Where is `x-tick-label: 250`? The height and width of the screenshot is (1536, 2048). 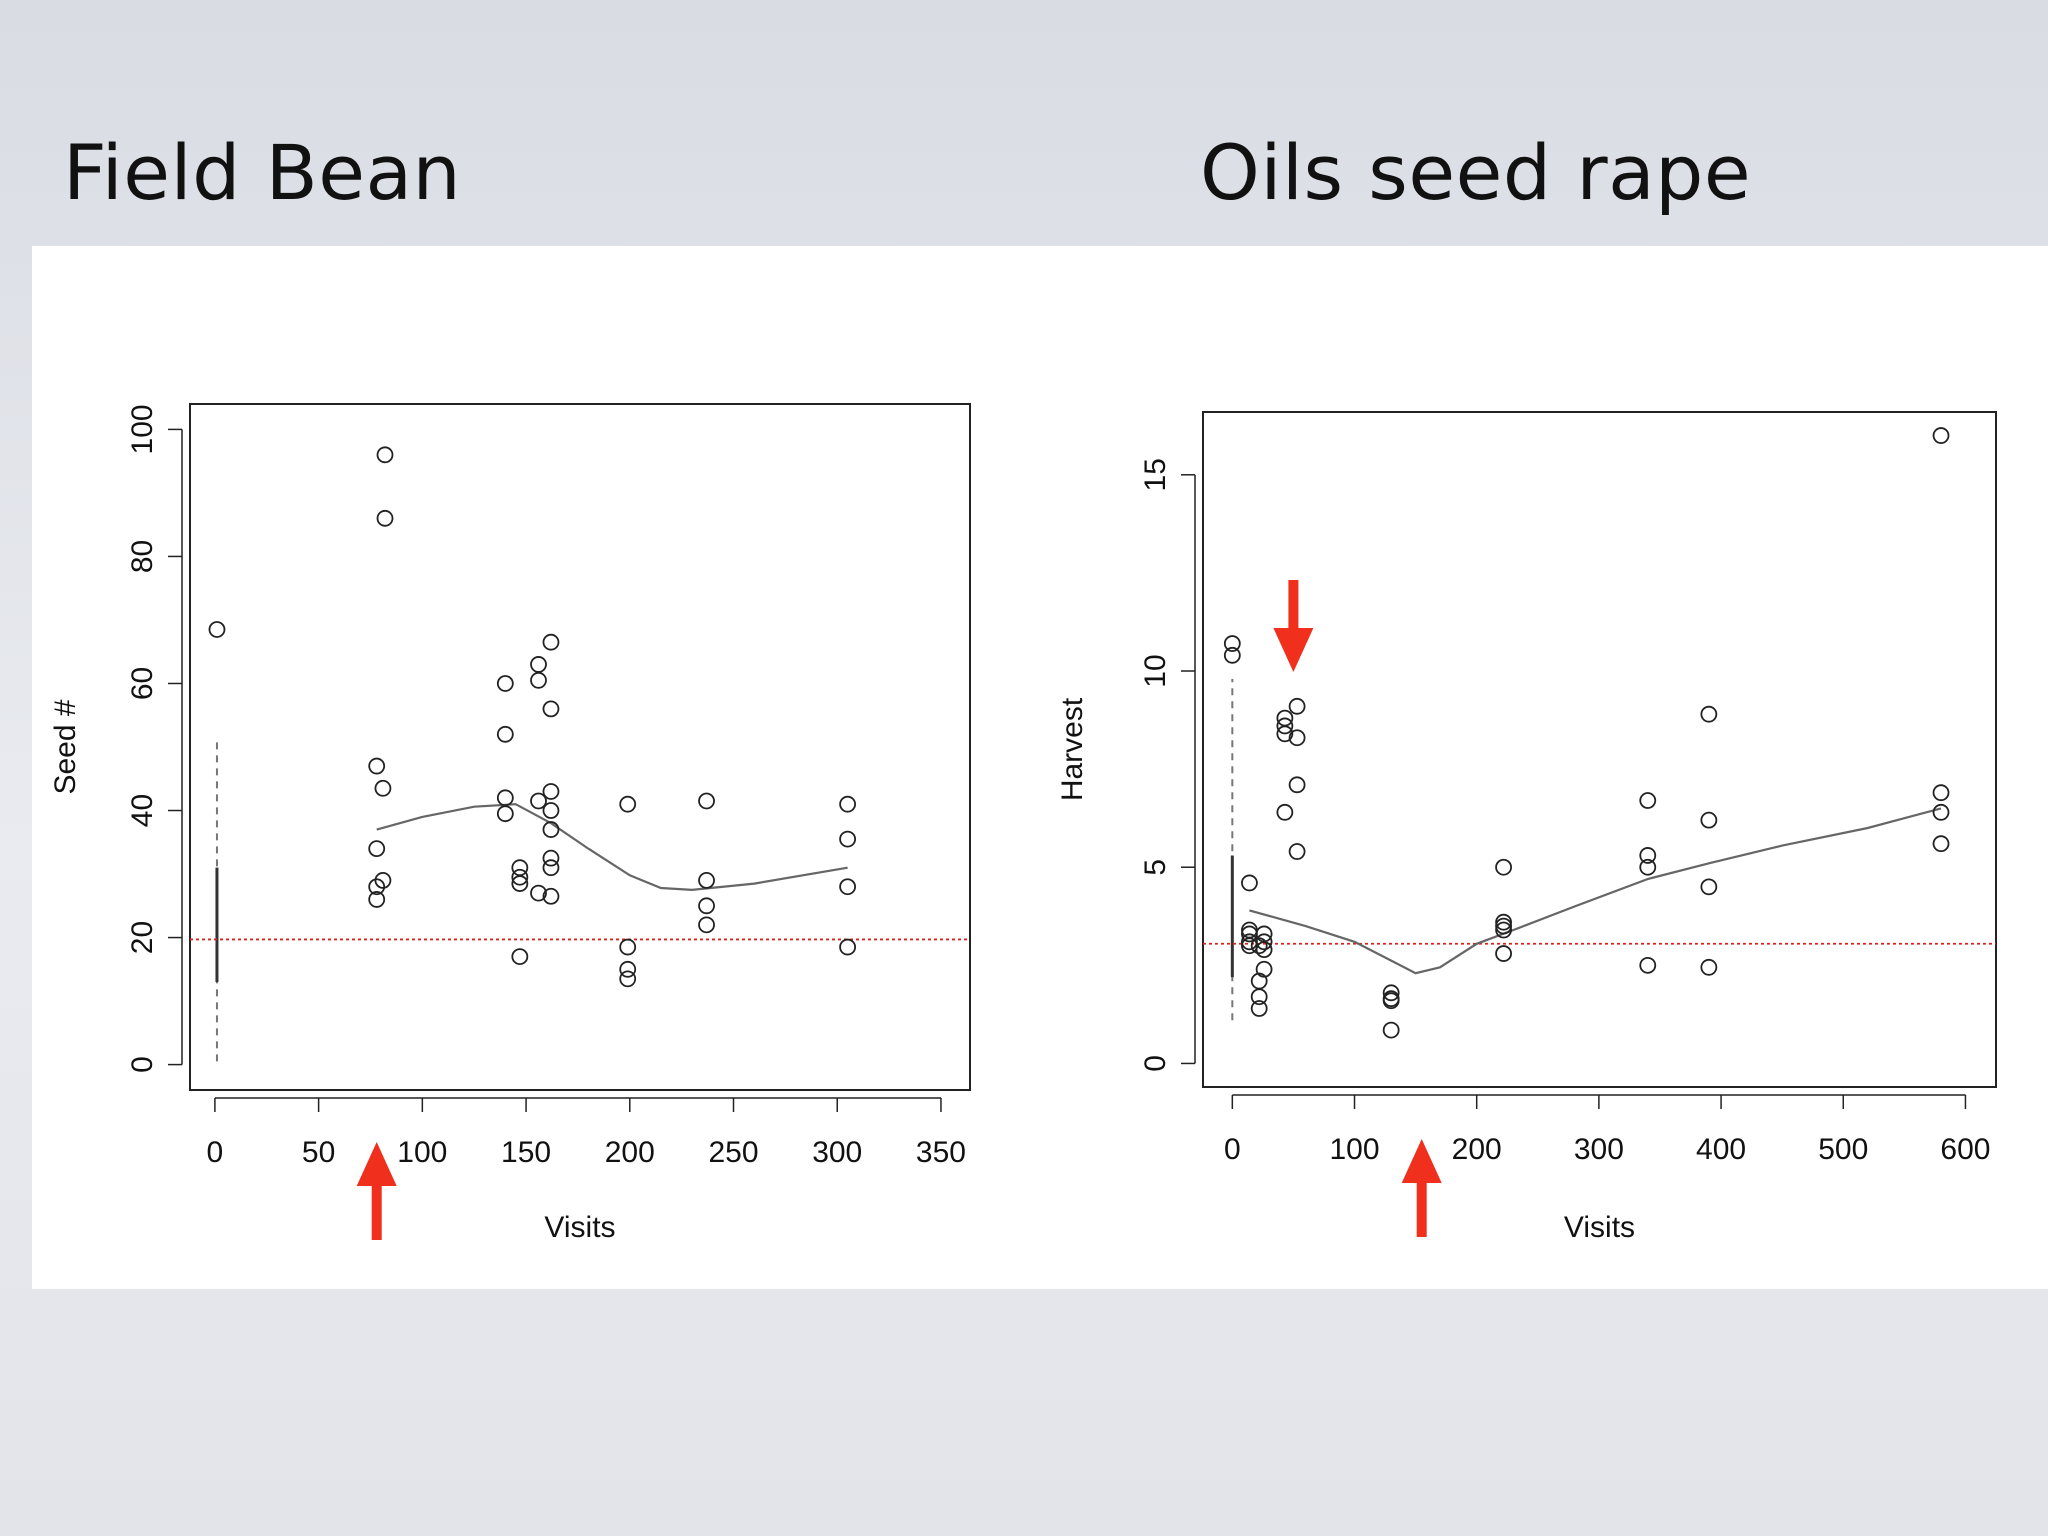
x-tick-label: 250 is located at coordinates (733, 1152).